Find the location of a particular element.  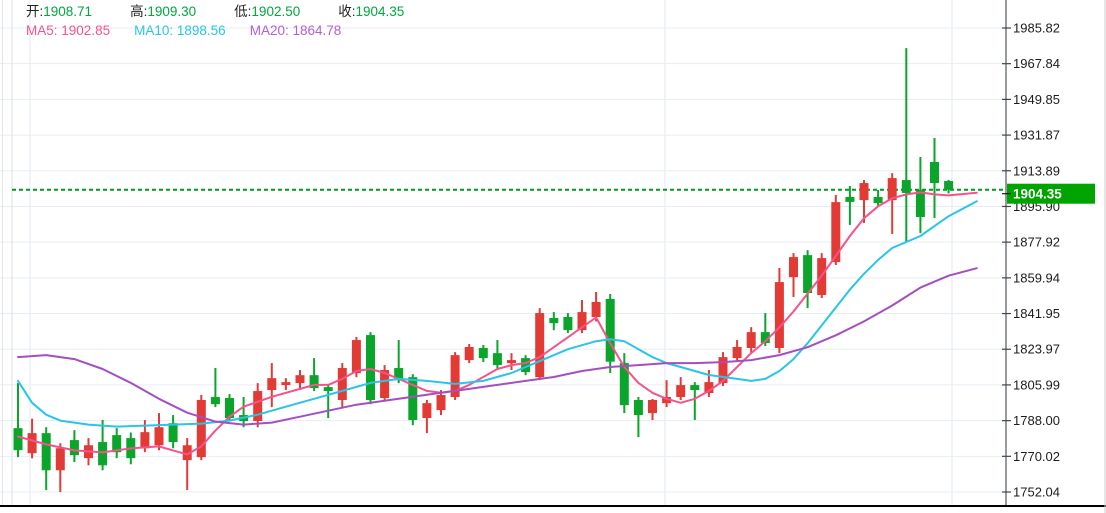

y-axis-label: 1788.00 is located at coordinates (1036, 420).